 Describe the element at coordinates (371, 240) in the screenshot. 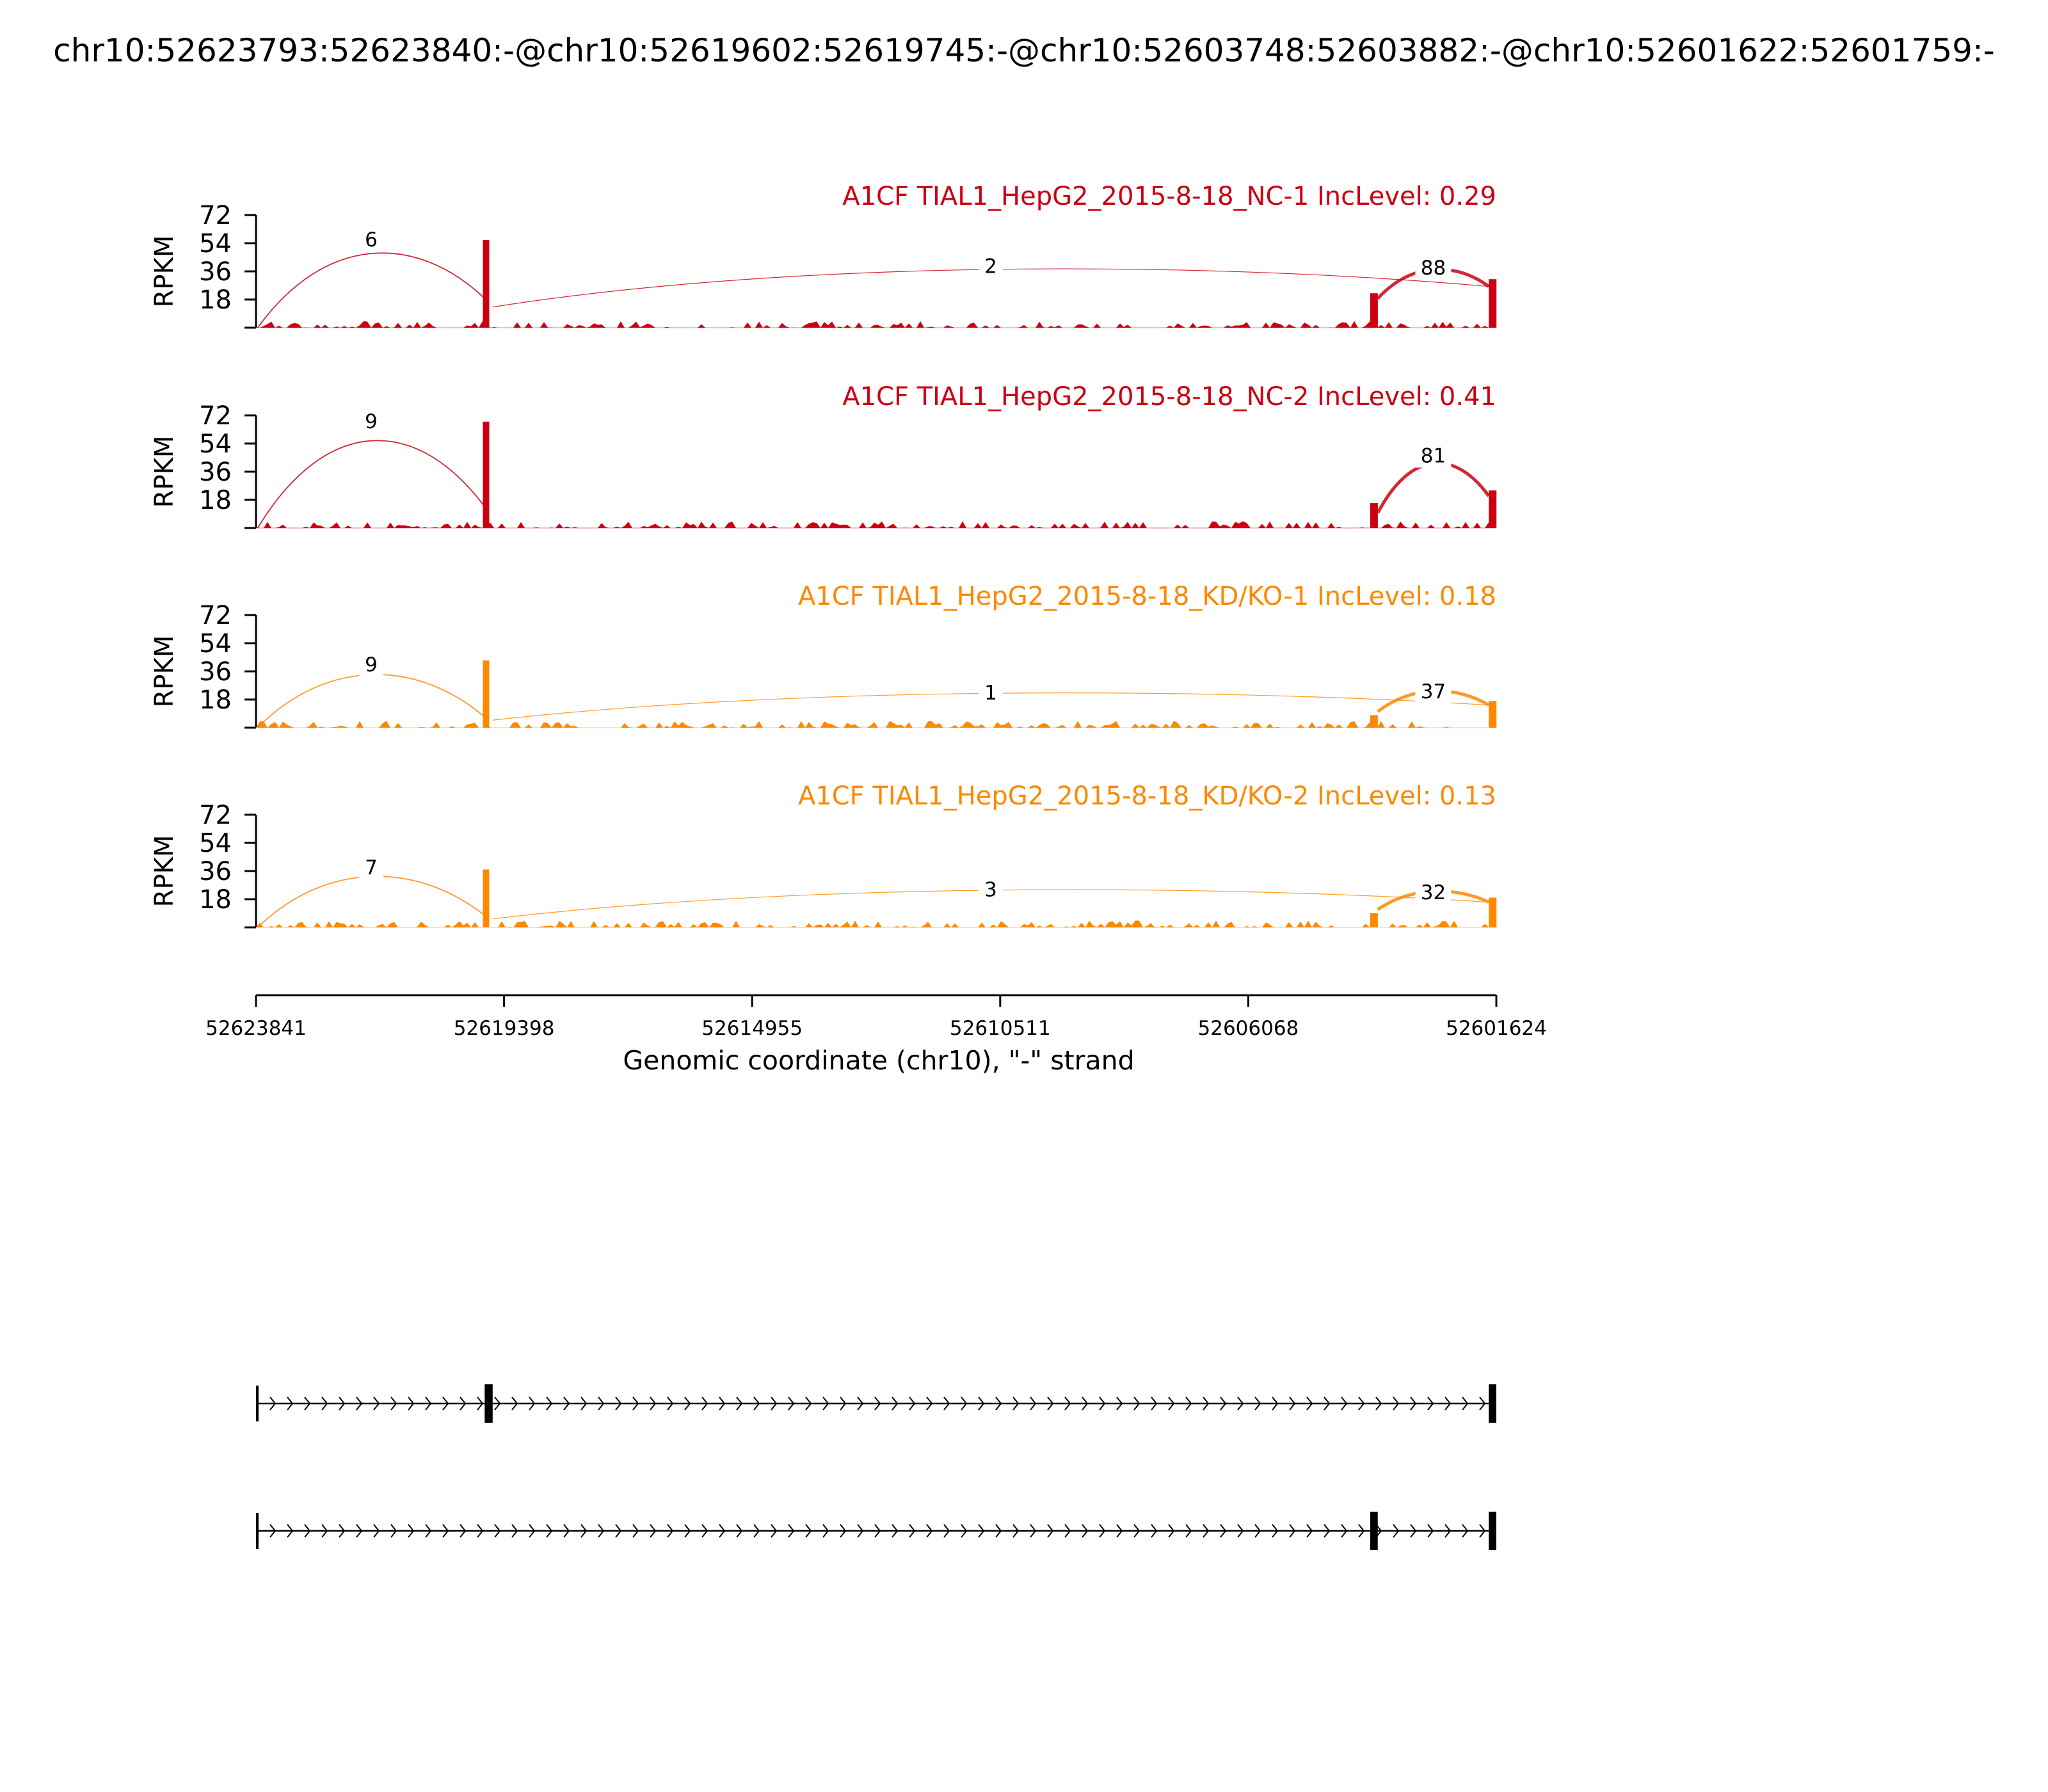

I see `junction-count-label: 6` at that location.